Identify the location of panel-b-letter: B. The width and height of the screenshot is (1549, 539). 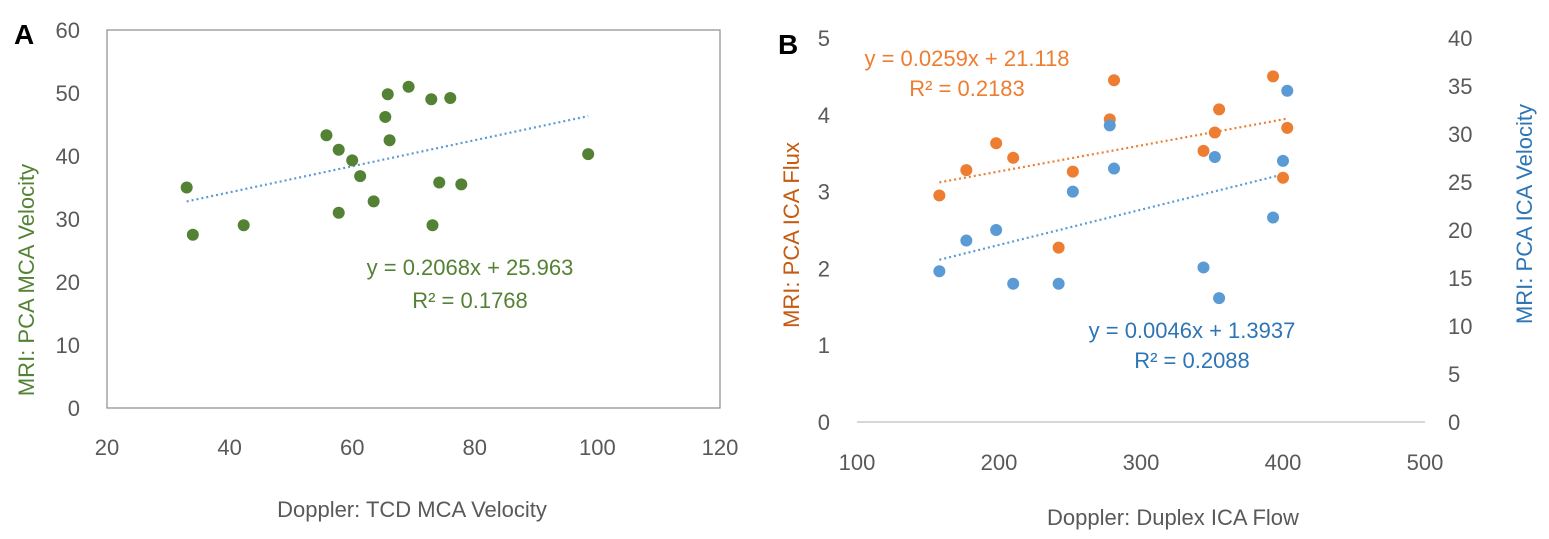
(788, 44).